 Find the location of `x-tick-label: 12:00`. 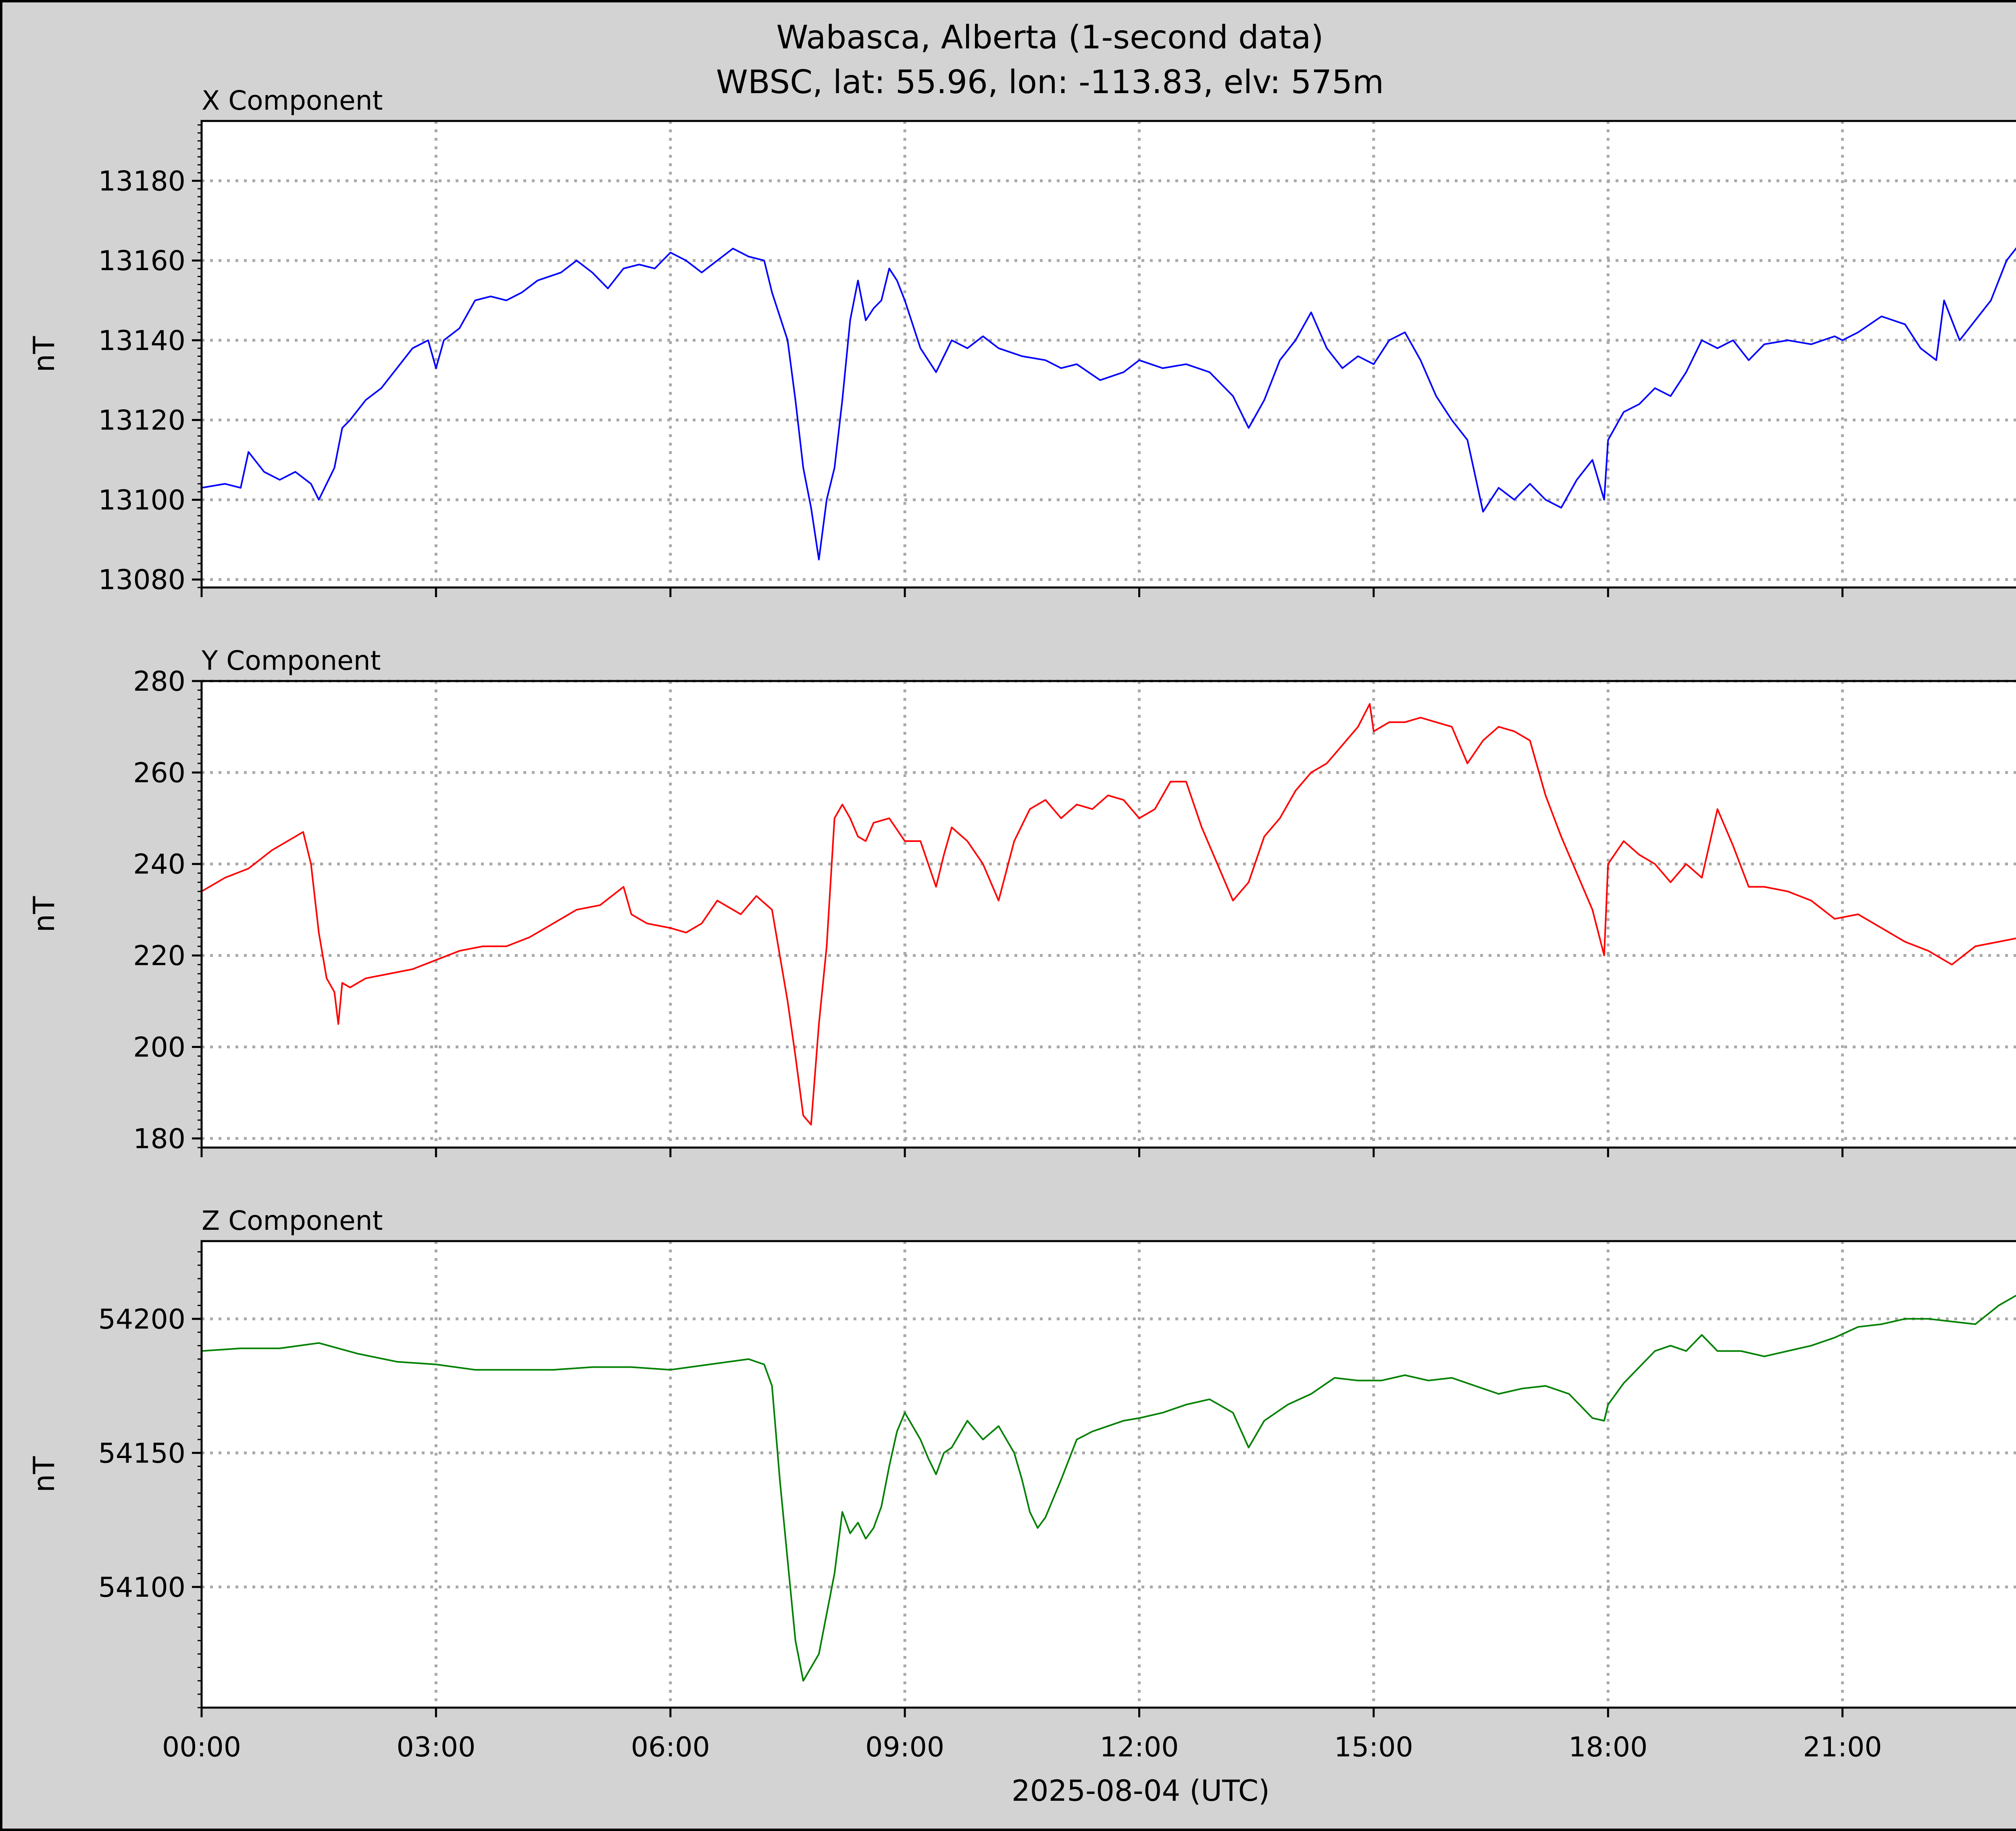

x-tick-label: 12:00 is located at coordinates (1139, 1747).